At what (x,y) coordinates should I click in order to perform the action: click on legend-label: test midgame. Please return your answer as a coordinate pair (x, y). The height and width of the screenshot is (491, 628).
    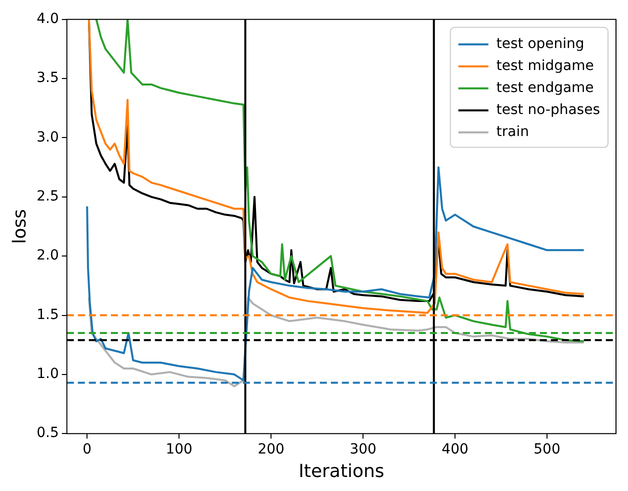
    Looking at the image, I should click on (545, 66).